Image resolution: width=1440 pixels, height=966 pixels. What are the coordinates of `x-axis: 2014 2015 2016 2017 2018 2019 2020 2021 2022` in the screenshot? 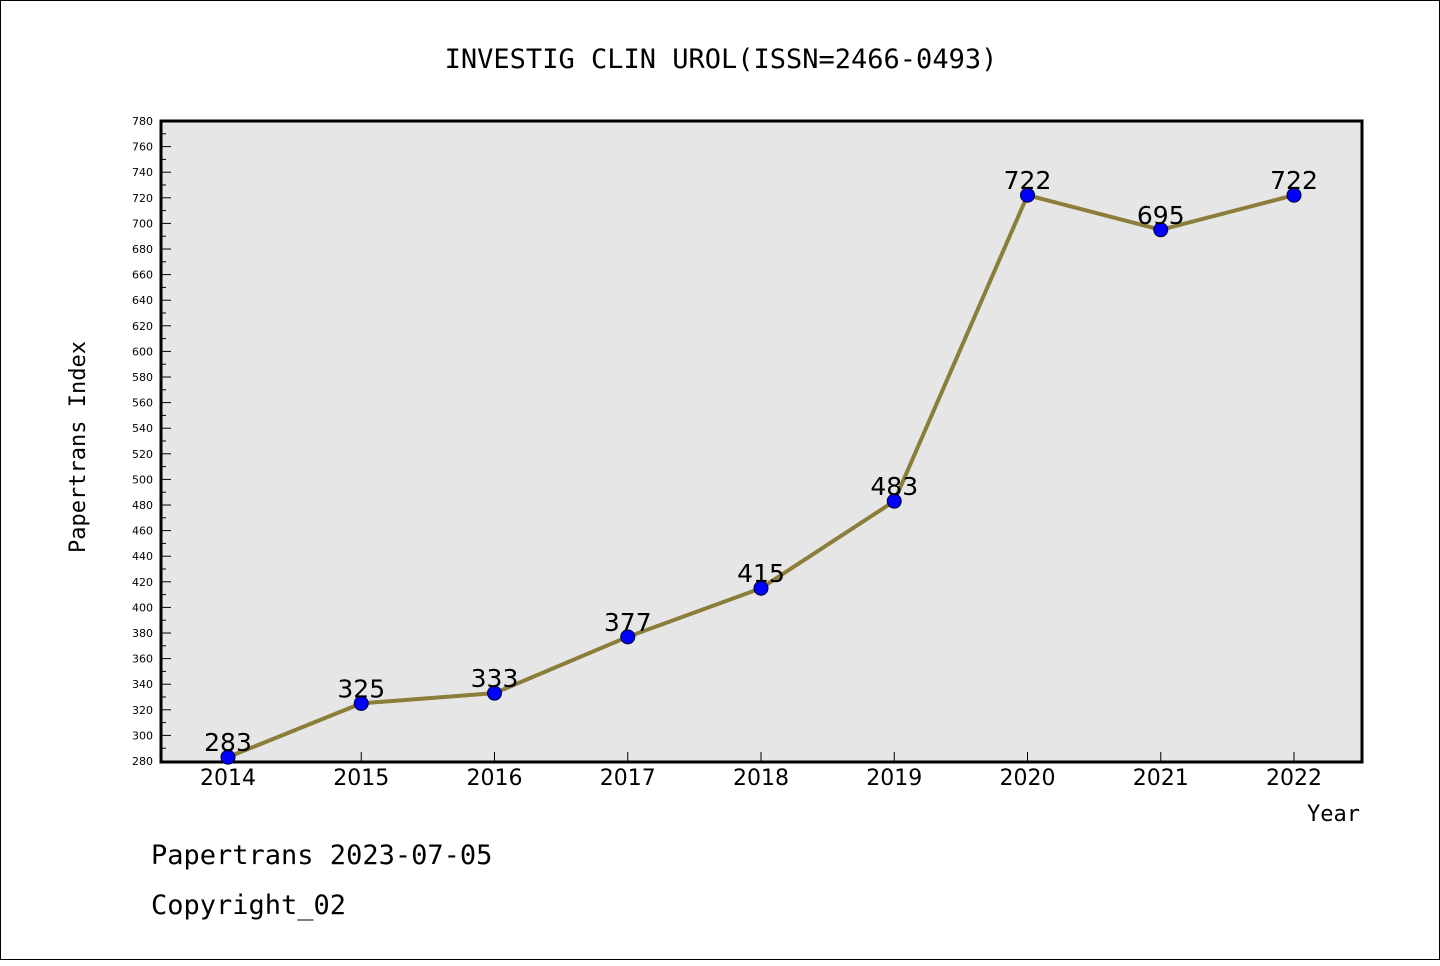 It's located at (761, 771).